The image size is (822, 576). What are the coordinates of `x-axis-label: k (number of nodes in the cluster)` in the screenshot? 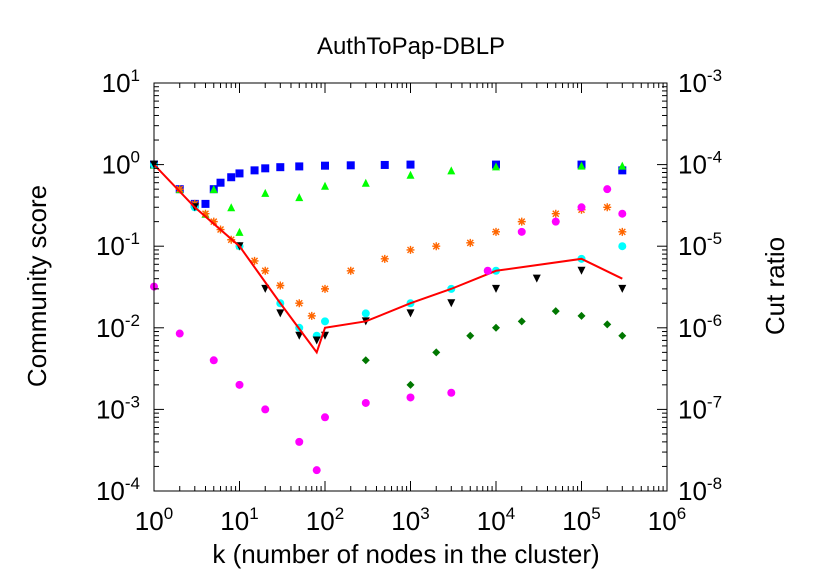 It's located at (405, 554).